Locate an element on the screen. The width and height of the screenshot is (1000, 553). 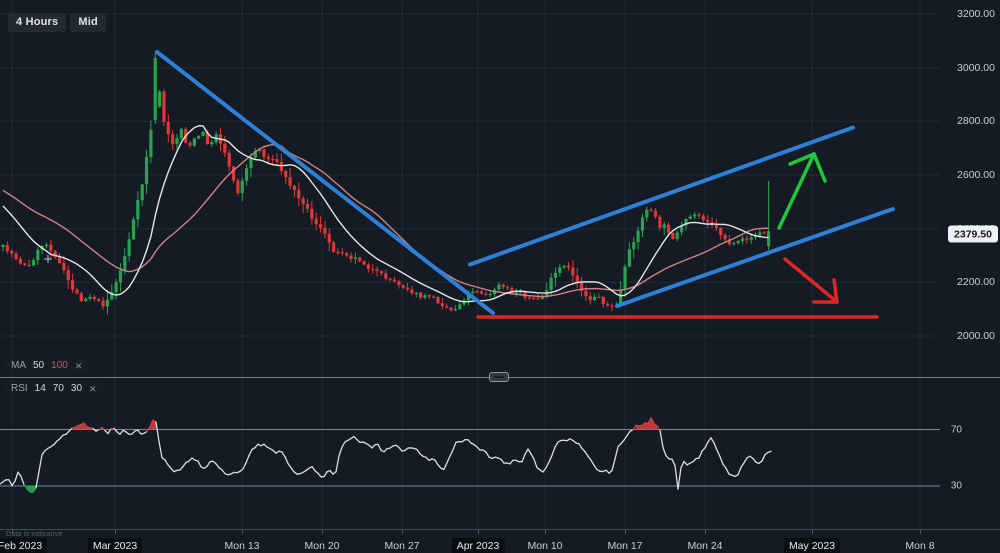
time-label: Mar 2023 is located at coordinates (115, 545).